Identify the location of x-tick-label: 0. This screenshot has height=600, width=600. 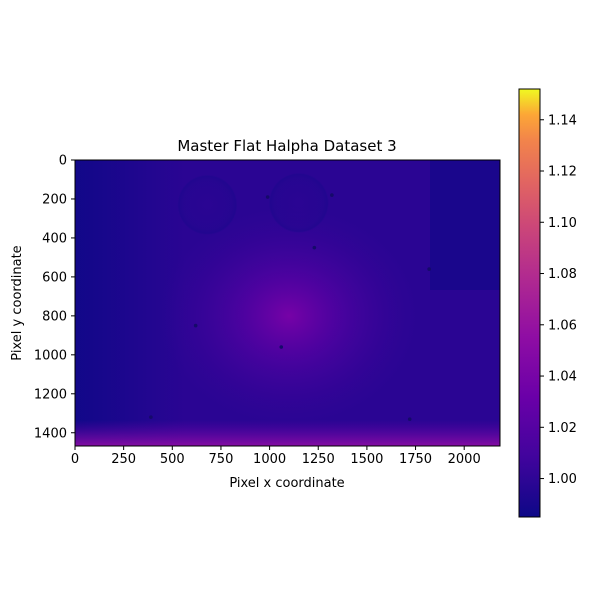
(75, 459).